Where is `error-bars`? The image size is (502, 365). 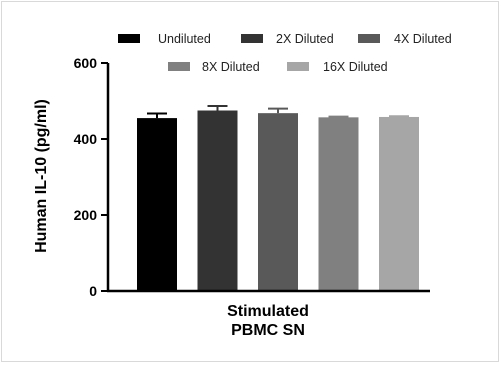
error-bars is located at coordinates (278, 111).